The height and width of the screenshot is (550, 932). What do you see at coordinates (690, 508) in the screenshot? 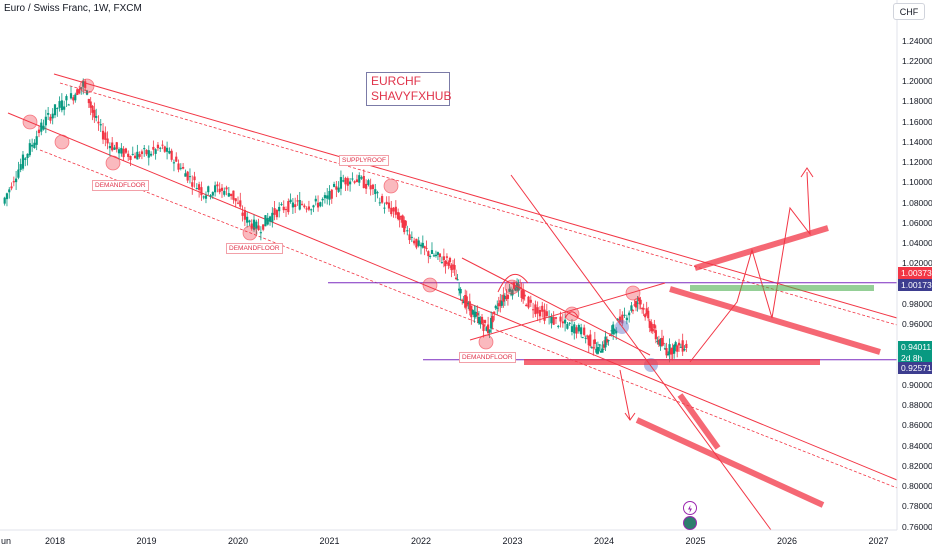
I see `lightning-icon` at bounding box center [690, 508].